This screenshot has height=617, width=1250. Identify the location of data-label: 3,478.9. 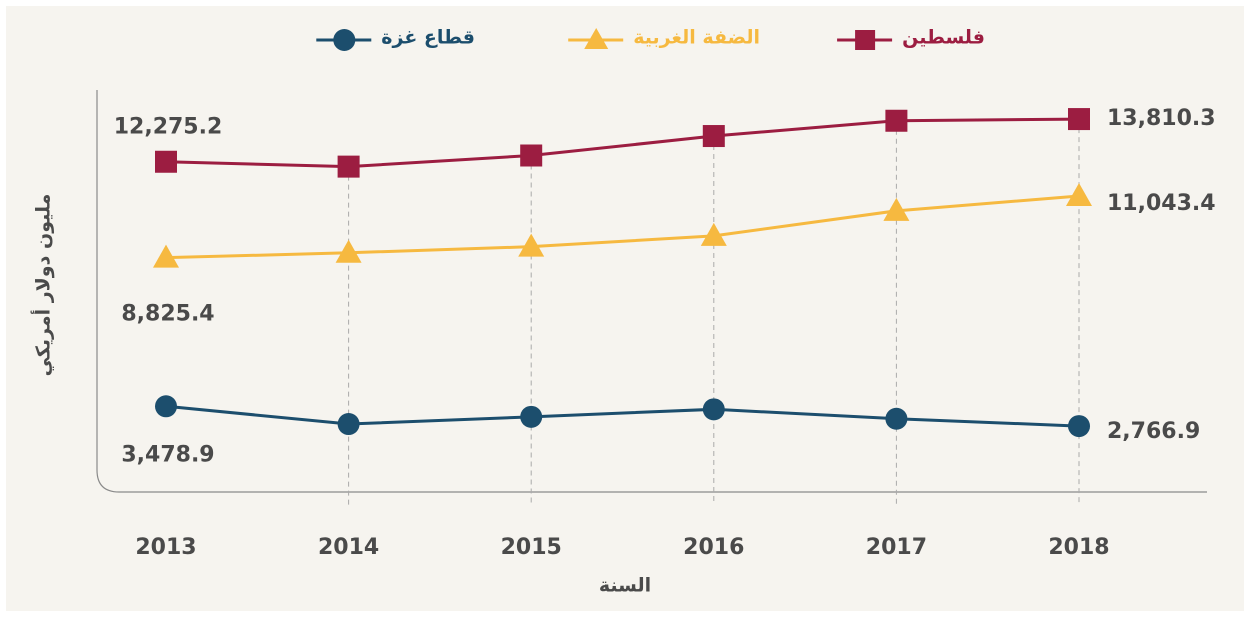
(167, 454).